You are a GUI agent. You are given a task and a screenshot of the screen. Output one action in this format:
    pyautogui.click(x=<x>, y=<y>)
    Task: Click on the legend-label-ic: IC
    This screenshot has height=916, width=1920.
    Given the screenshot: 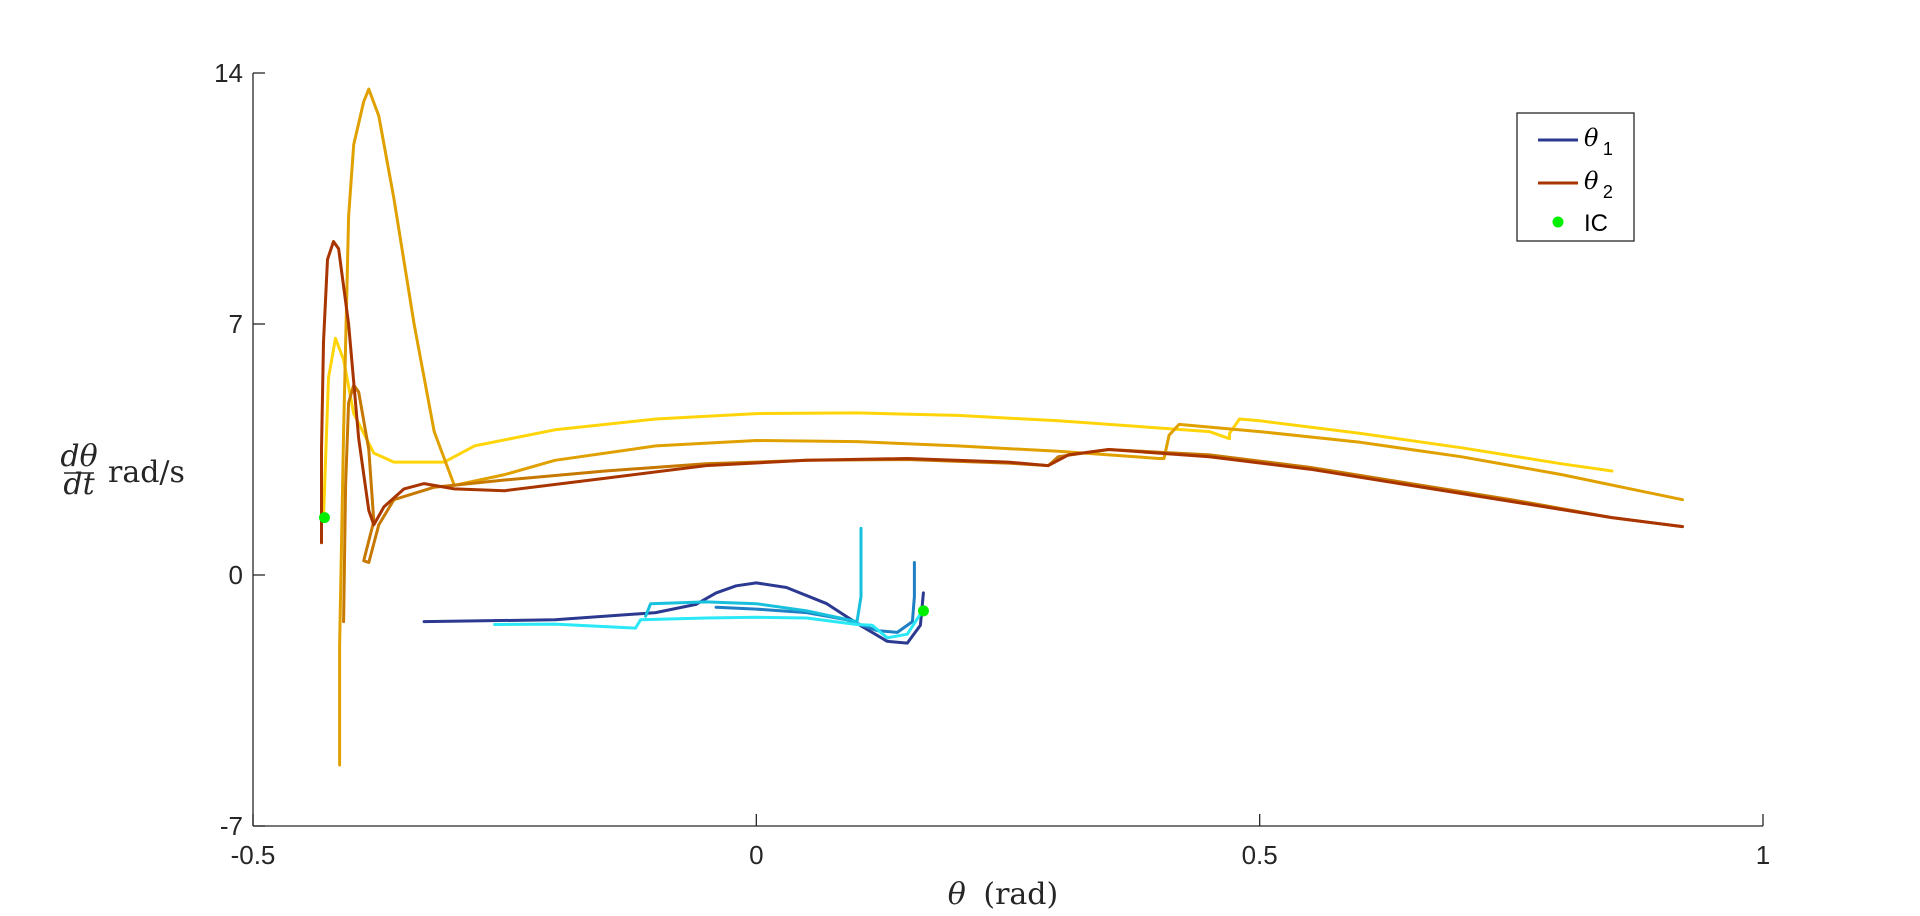 What is the action you would take?
    pyautogui.click(x=1596, y=223)
    